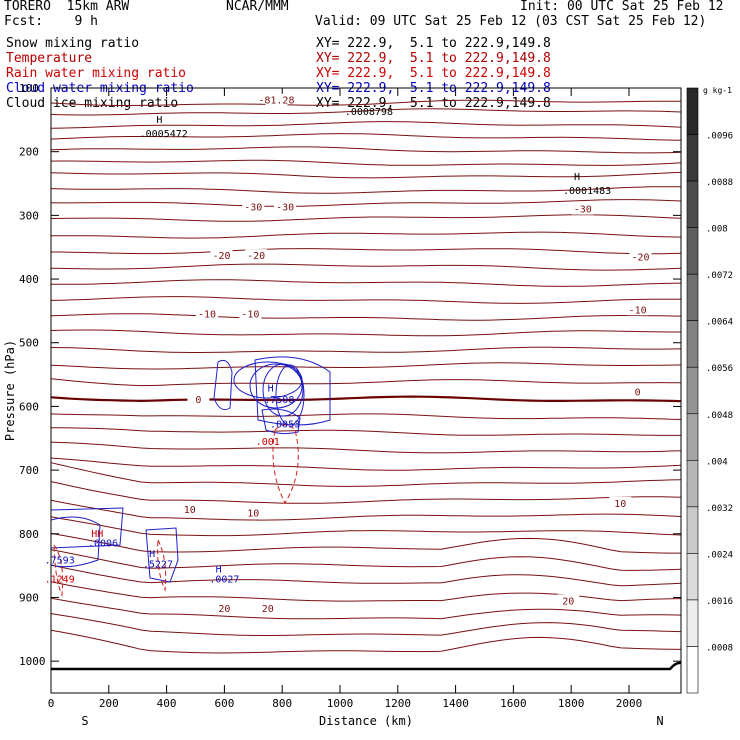 The width and height of the screenshot is (740, 740). Describe the element at coordinates (29, 215) in the screenshot. I see `y-tick-label: 300` at that location.